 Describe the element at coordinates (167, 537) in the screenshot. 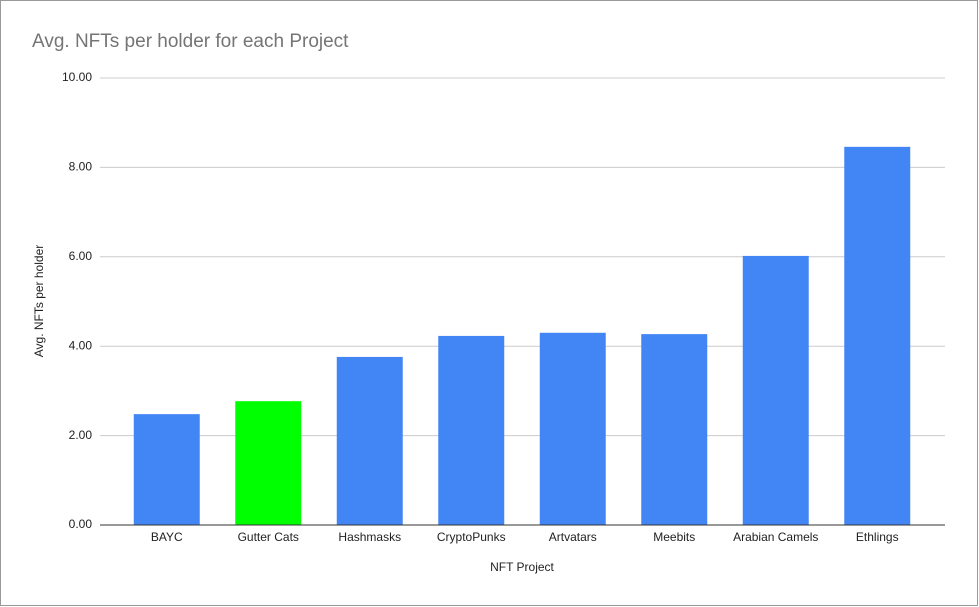

I see `x-tick-label: BAYC` at that location.